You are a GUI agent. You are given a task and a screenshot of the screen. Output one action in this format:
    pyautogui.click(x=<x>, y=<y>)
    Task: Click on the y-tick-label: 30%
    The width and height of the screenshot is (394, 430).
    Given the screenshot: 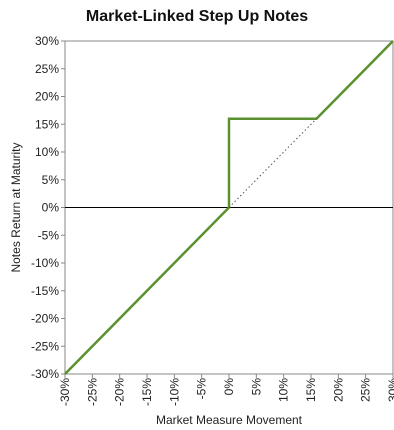 What is the action you would take?
    pyautogui.click(x=47, y=41)
    